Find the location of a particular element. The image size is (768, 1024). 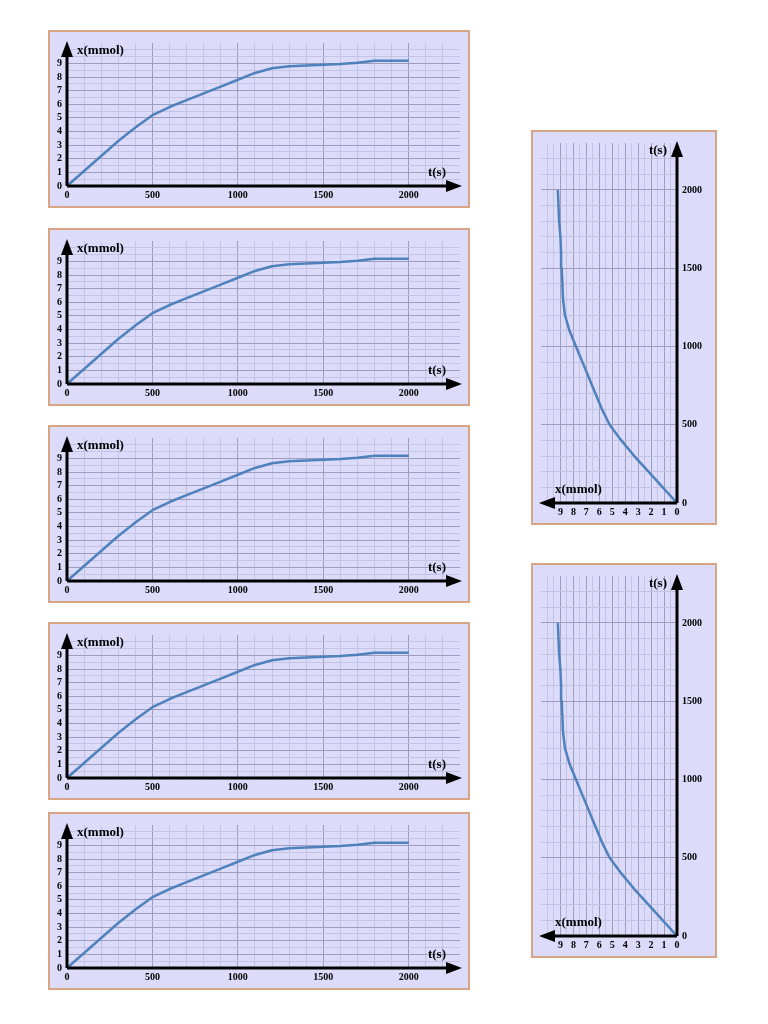

x-tick-label: 6 is located at coordinates (599, 511).